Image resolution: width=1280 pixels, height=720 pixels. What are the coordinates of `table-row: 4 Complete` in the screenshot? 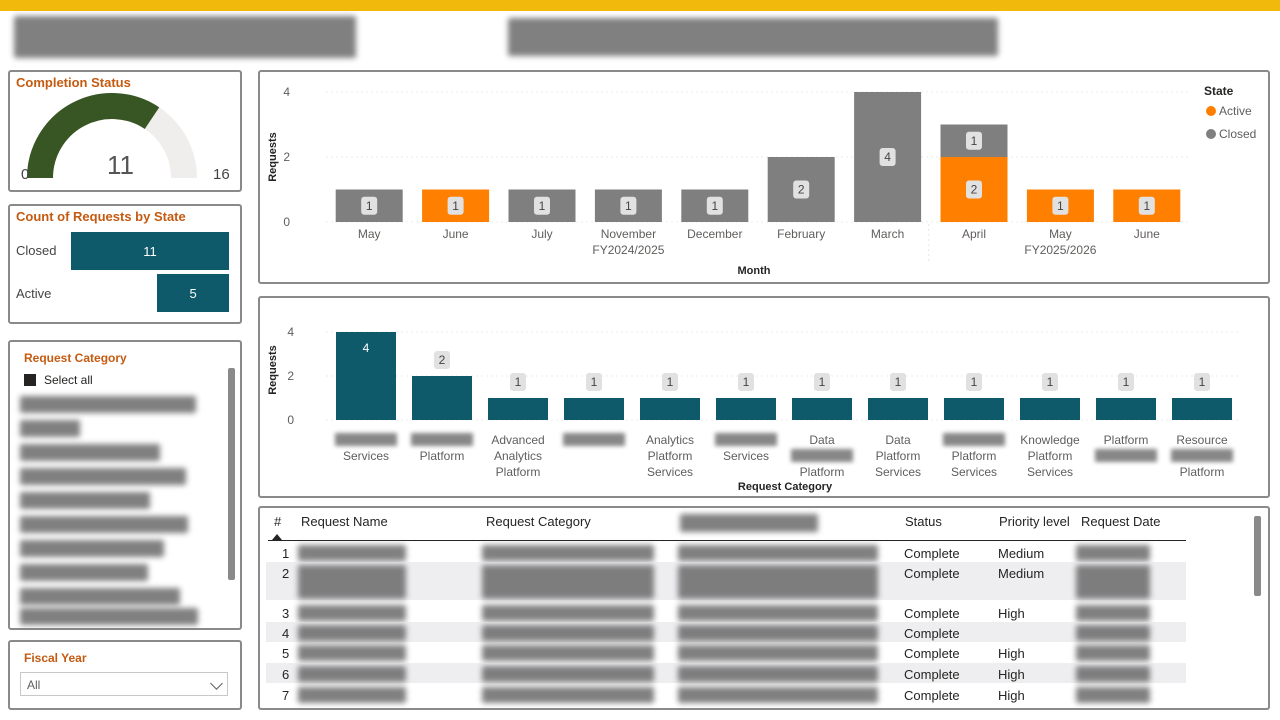 It's located at (726, 632).